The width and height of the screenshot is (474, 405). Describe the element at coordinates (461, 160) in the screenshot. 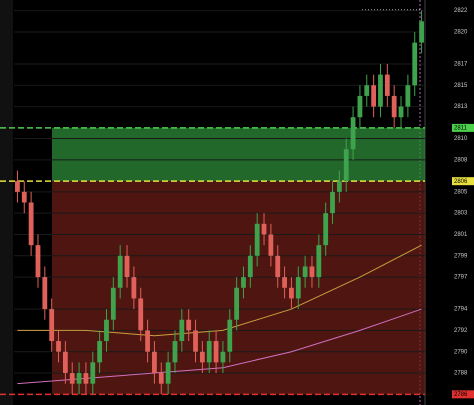

I see `y-tick-label: 2808` at that location.